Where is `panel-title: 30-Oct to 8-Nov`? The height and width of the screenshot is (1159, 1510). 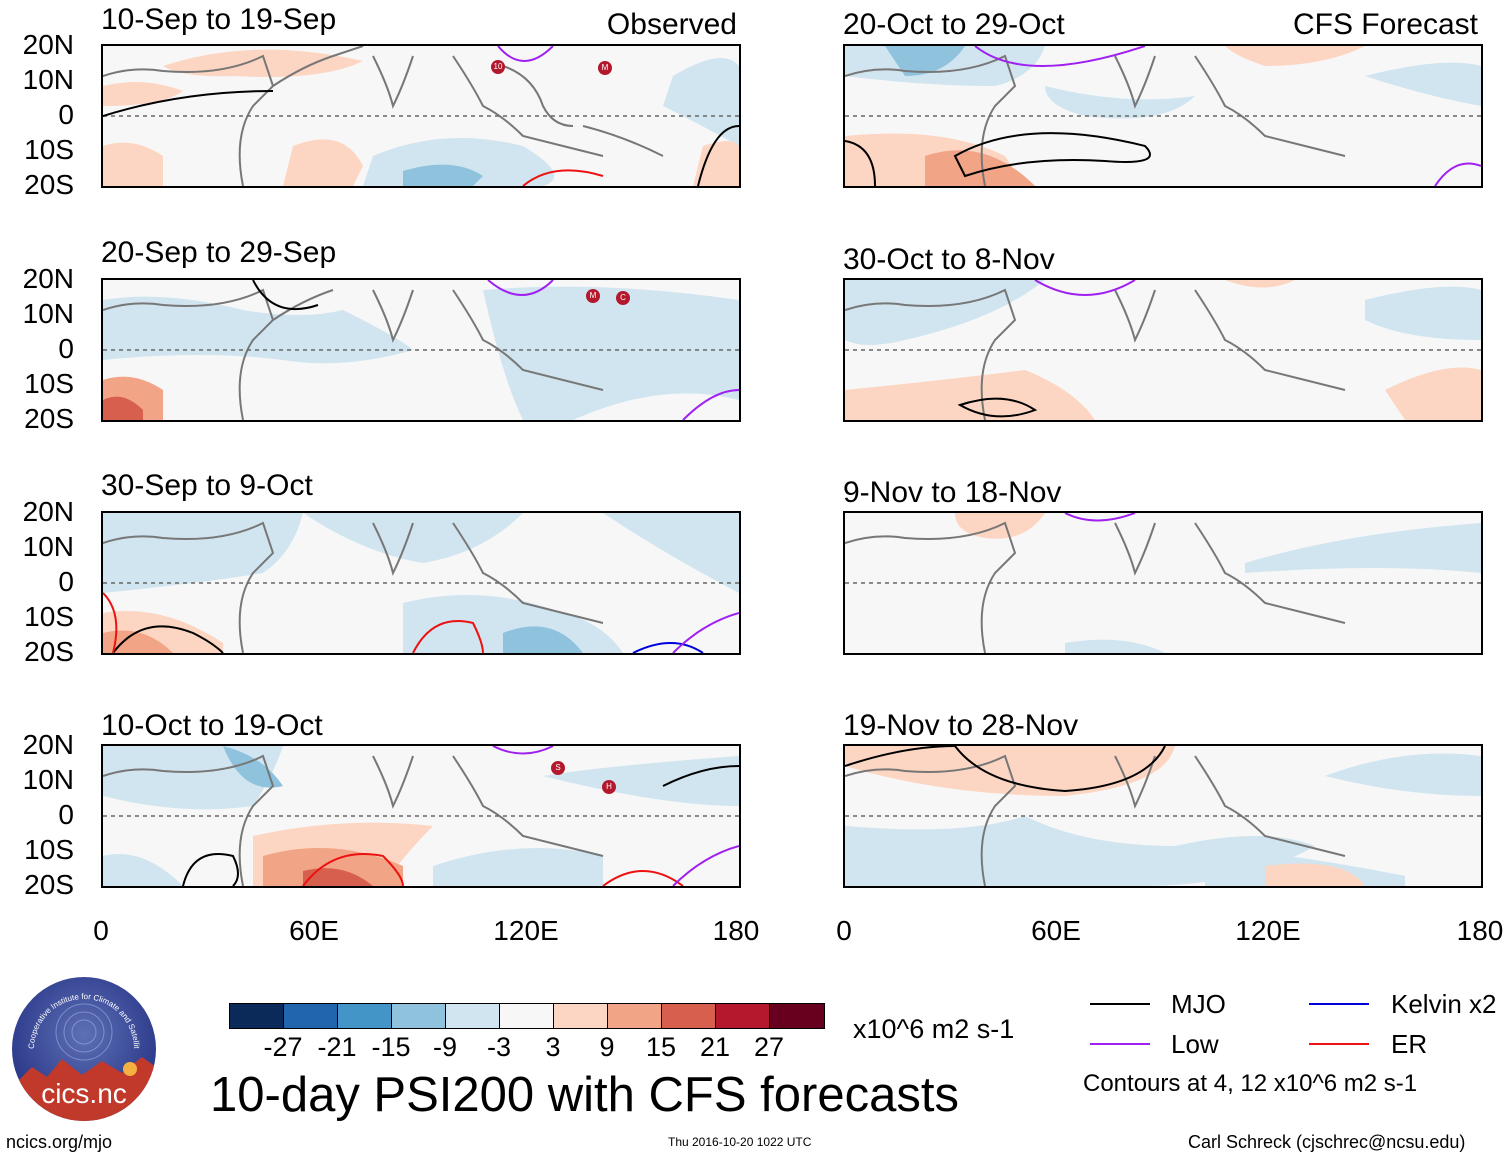 panel-title: 30-Oct to 8-Nov is located at coordinates (949, 259).